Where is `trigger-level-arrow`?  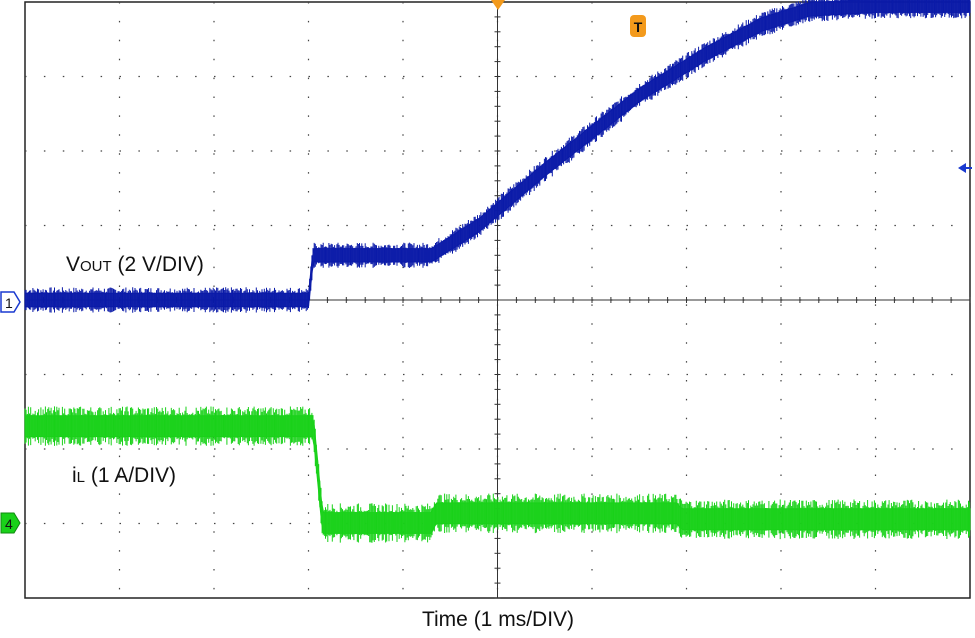
trigger-level-arrow is located at coordinates (965, 168).